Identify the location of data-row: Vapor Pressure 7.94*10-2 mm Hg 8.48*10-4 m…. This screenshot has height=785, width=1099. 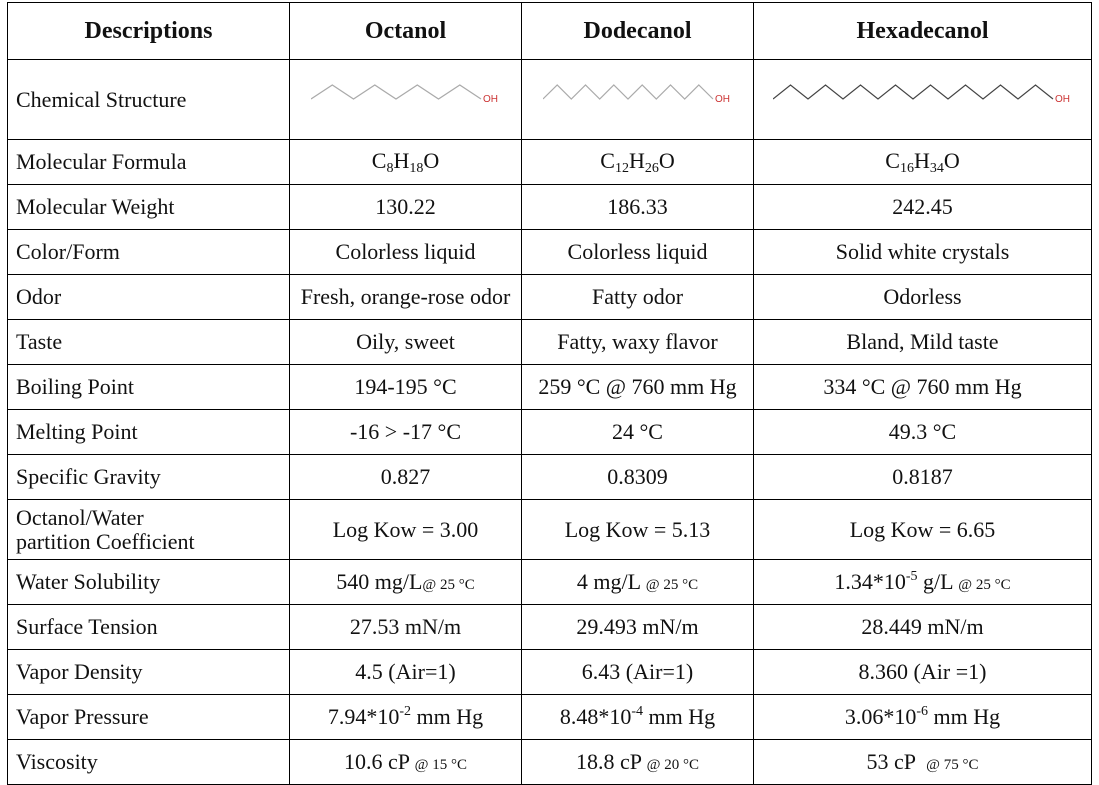
(549, 717).